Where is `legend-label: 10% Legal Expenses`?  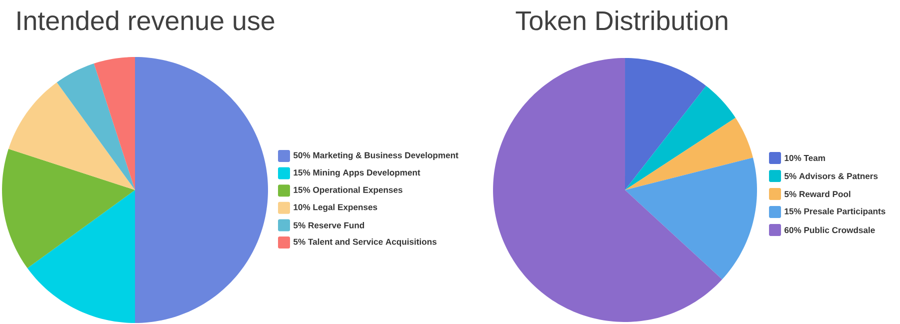 legend-label: 10% Legal Expenses is located at coordinates (336, 208).